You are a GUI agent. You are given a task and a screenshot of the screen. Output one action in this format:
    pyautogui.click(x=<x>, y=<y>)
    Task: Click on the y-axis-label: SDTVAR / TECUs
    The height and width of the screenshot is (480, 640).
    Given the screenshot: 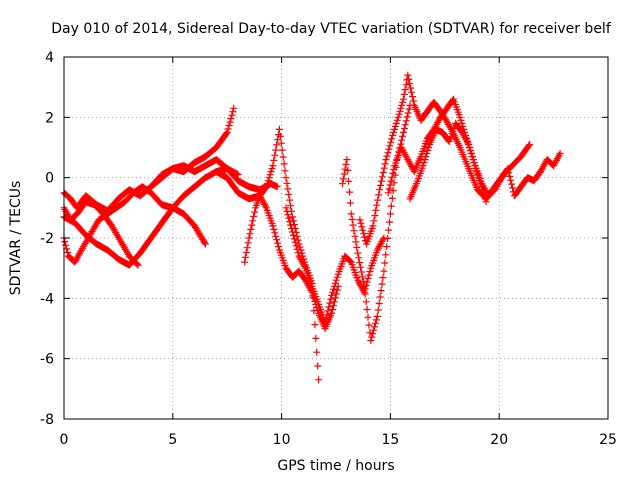 What is the action you would take?
    pyautogui.click(x=16, y=238)
    